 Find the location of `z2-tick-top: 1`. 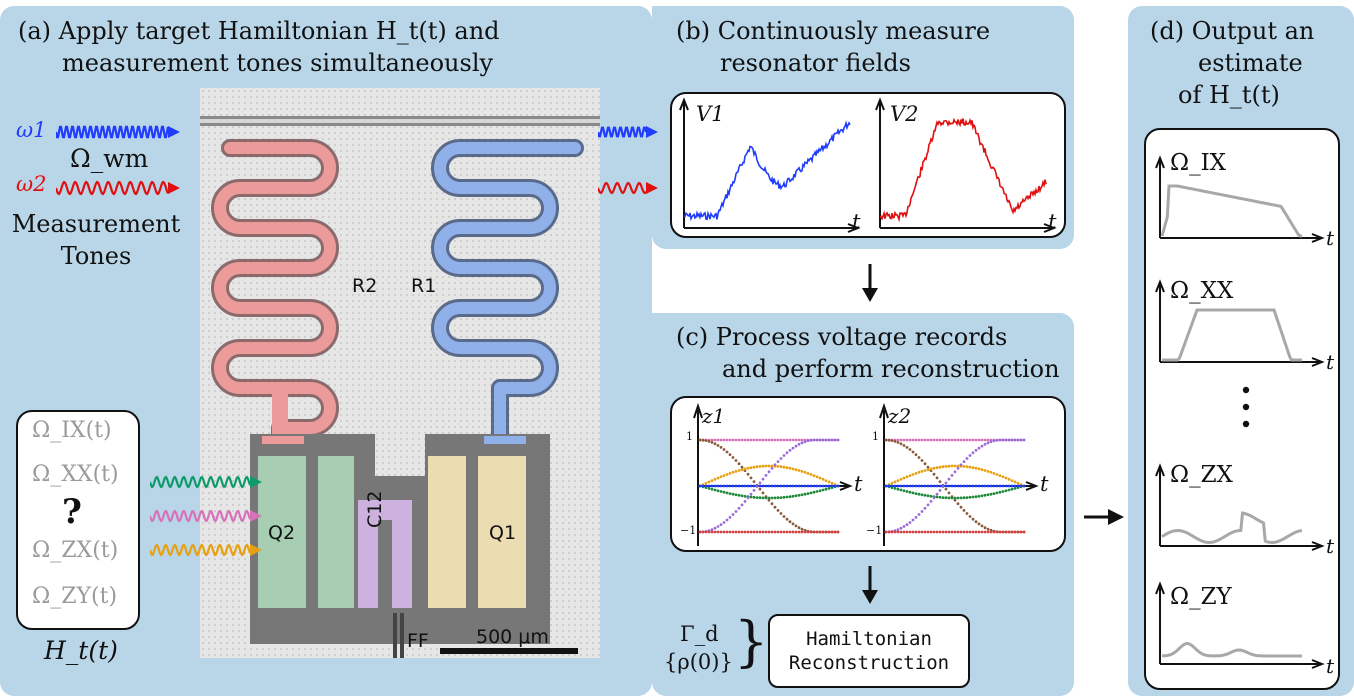

z2-tick-top: 1 is located at coordinates (875, 436).